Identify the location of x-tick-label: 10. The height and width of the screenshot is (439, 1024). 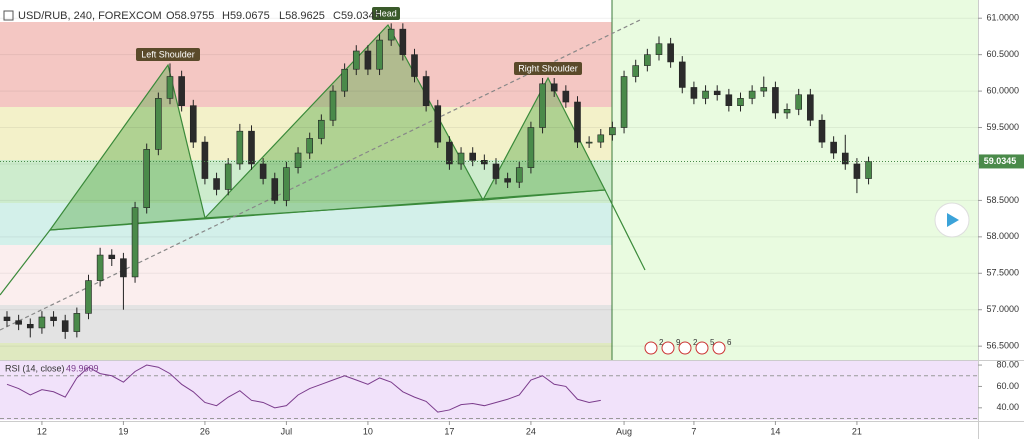
(368, 431).